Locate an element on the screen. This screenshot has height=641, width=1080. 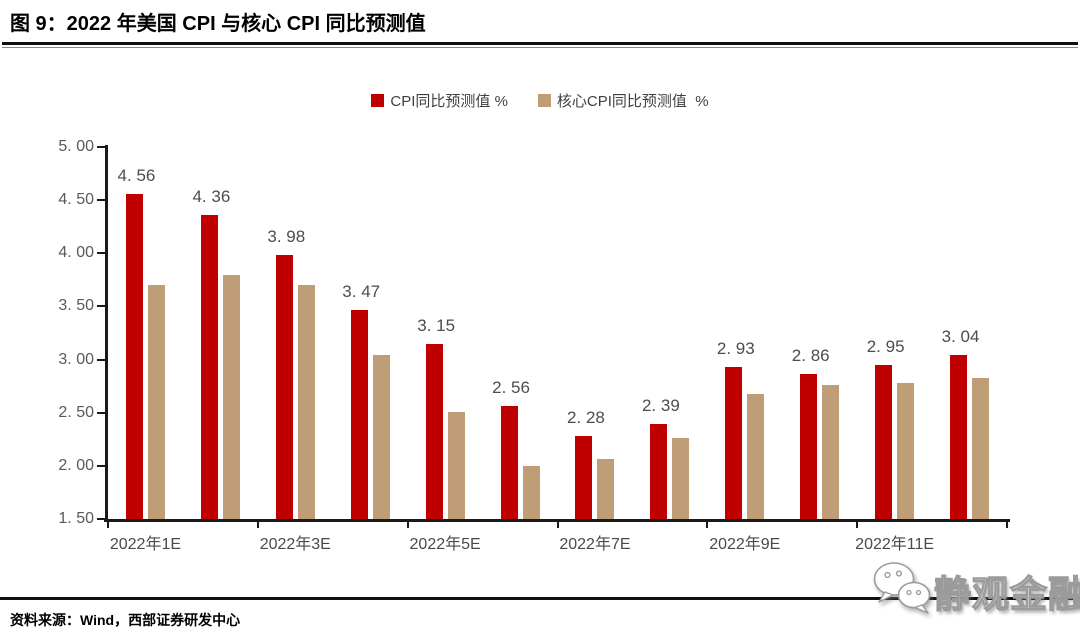
chat-bubbles-icon is located at coordinates (902, 588).